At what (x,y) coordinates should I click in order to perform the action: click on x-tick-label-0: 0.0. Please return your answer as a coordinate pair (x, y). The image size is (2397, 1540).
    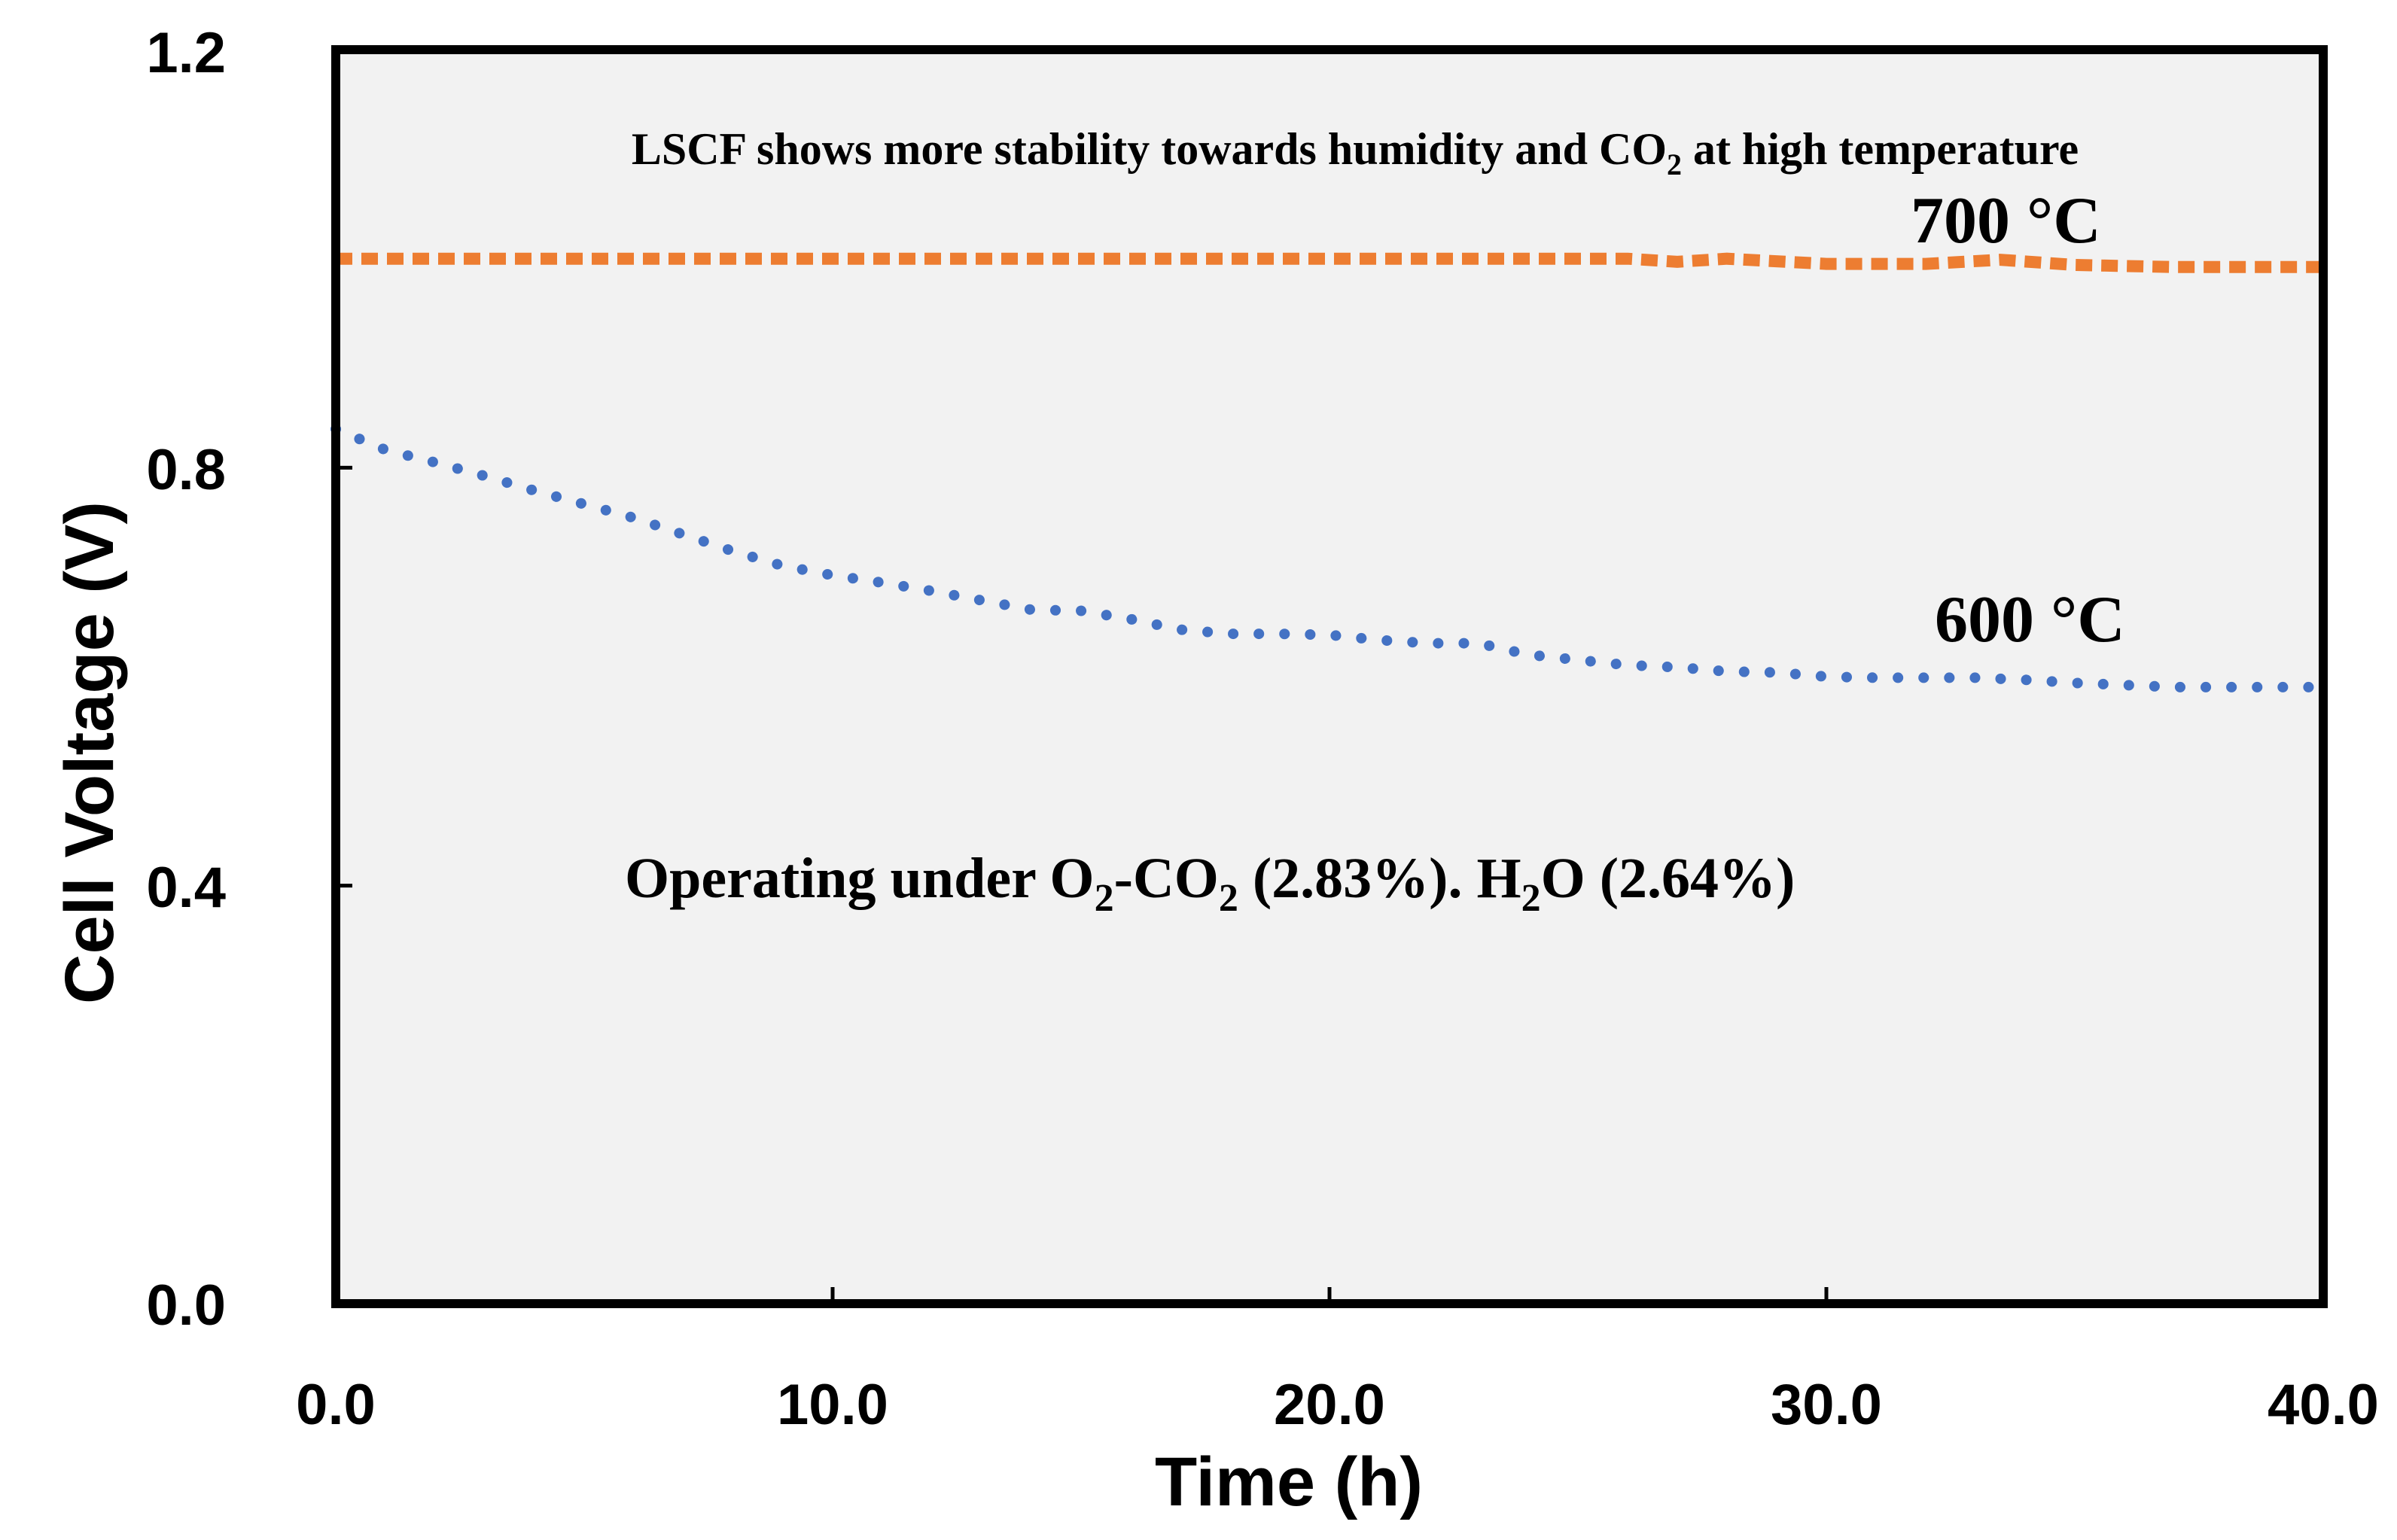
    Looking at the image, I should click on (336, 1405).